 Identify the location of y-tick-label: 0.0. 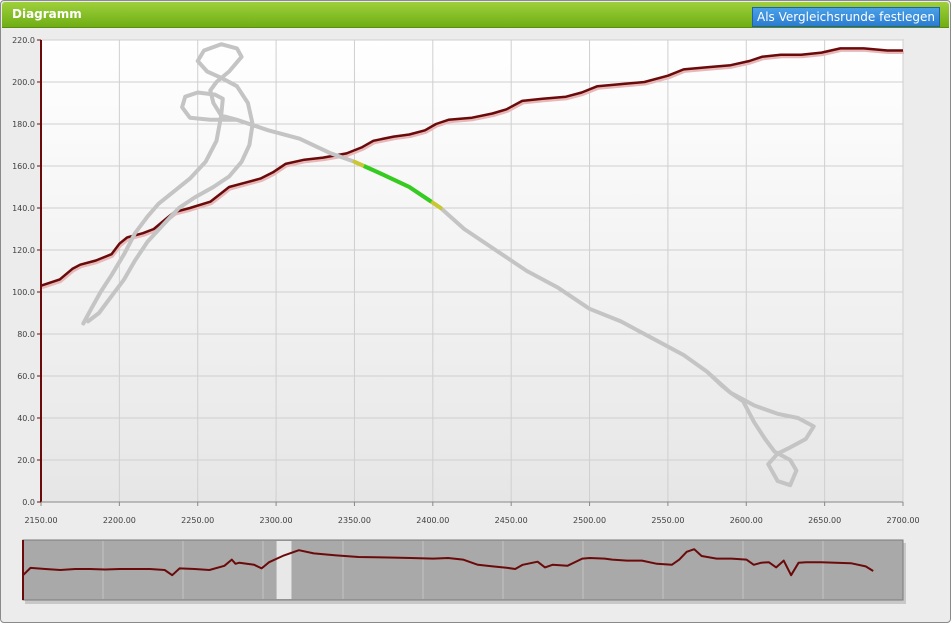
(28, 502).